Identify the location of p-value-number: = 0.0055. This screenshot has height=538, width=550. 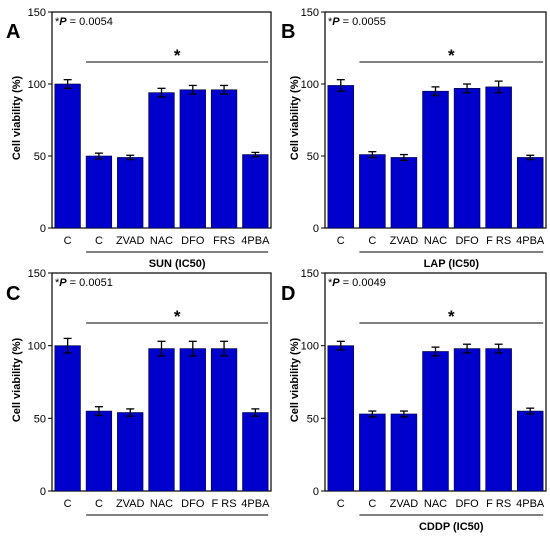
(363, 22).